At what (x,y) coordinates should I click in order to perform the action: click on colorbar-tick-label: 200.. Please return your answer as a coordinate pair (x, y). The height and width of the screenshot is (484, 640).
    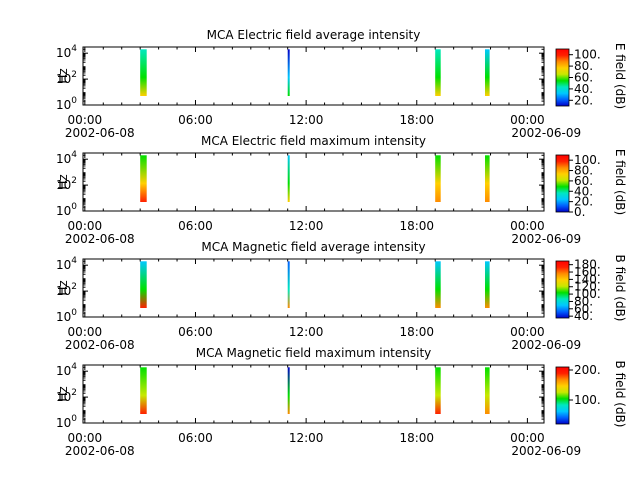
    Looking at the image, I should click on (587, 370).